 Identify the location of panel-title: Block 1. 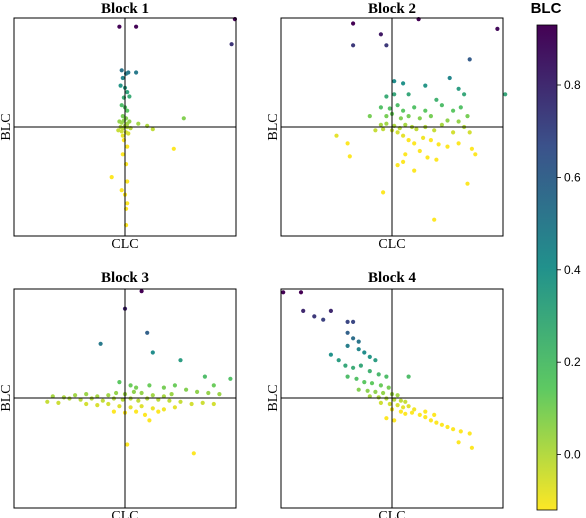
(125, 9).